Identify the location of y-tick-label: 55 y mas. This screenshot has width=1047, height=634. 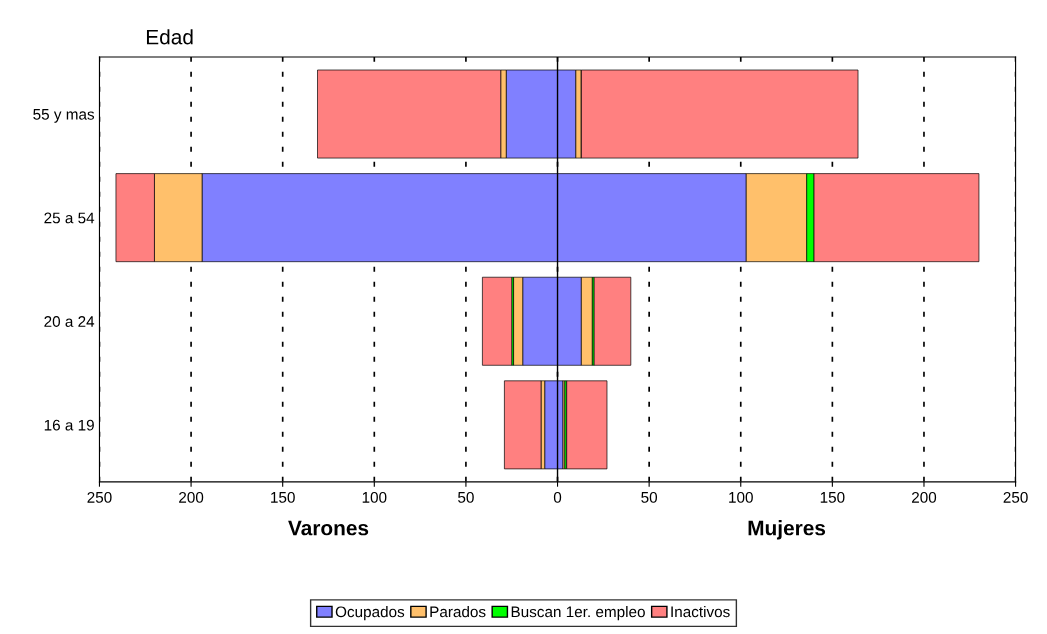
(64, 116).